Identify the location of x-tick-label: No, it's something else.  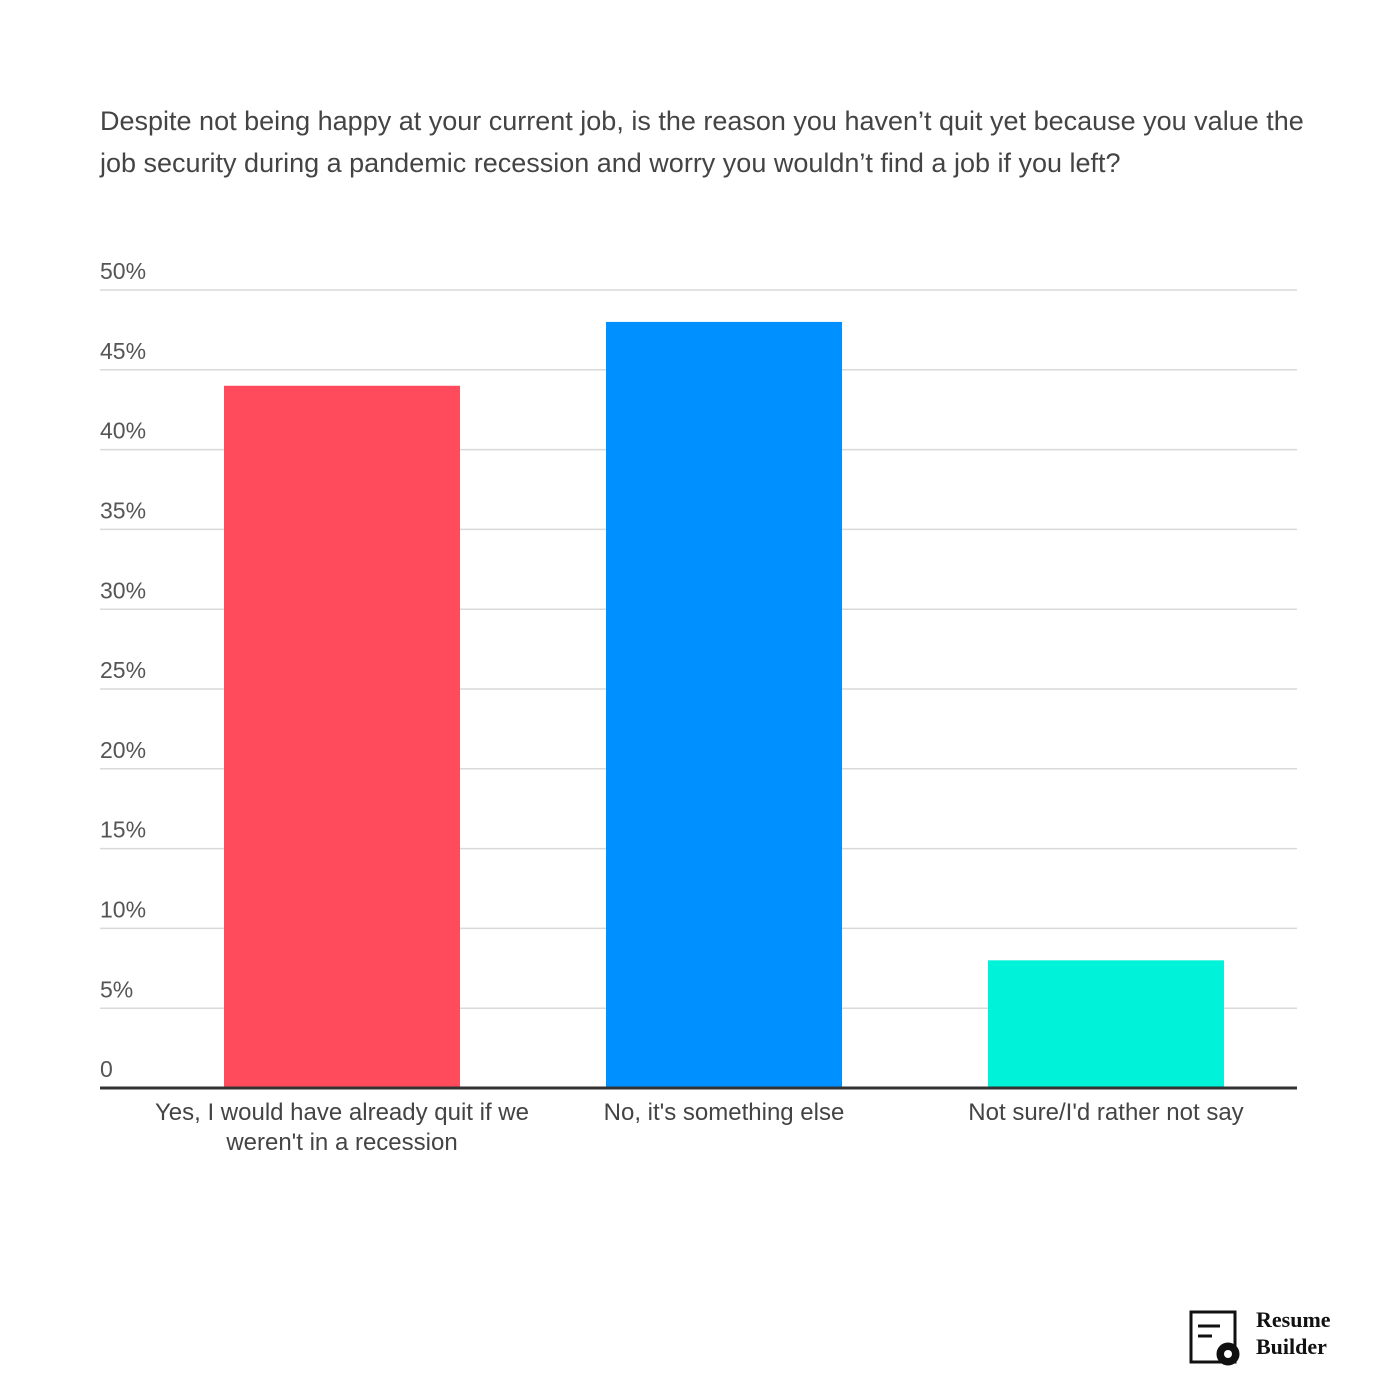
(724, 1112).